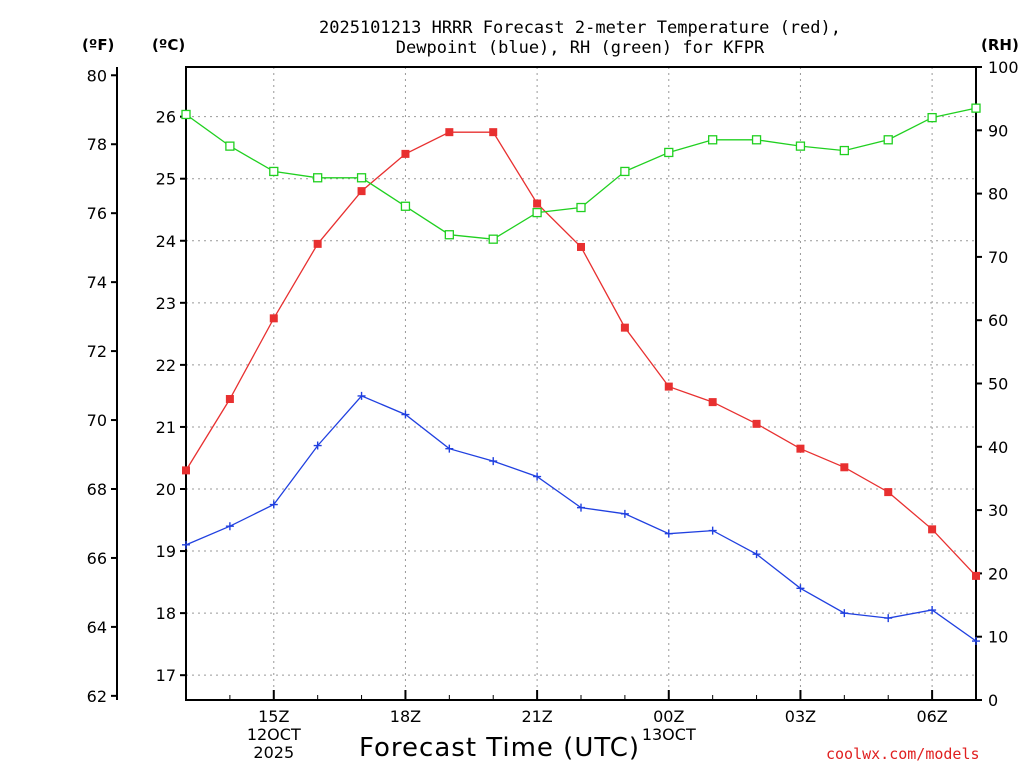 The height and width of the screenshot is (768, 1024). Describe the element at coordinates (998, 510) in the screenshot. I see `rh-tick-label: 30` at that location.